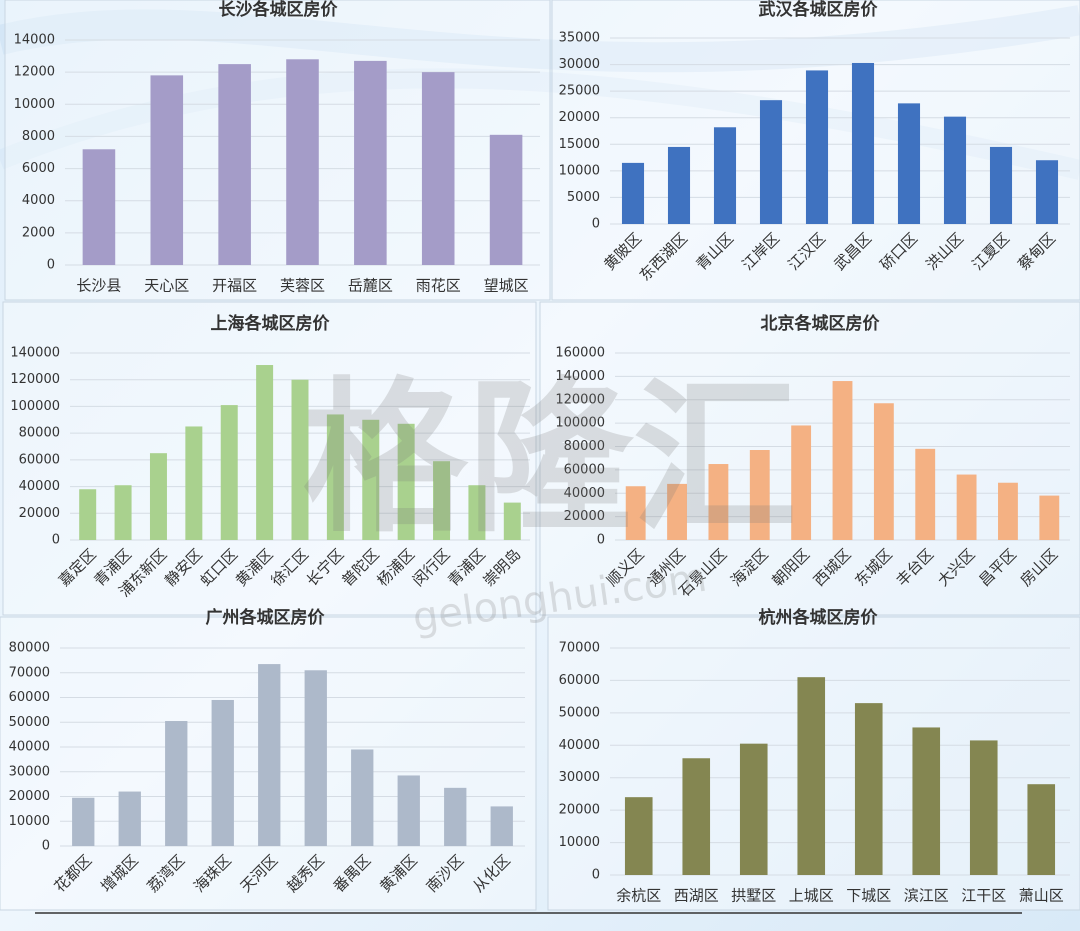 The width and height of the screenshot is (1080, 931). What do you see at coordinates (34, 72) in the screenshot?
I see `y-tick-label: 12000` at bounding box center [34, 72].